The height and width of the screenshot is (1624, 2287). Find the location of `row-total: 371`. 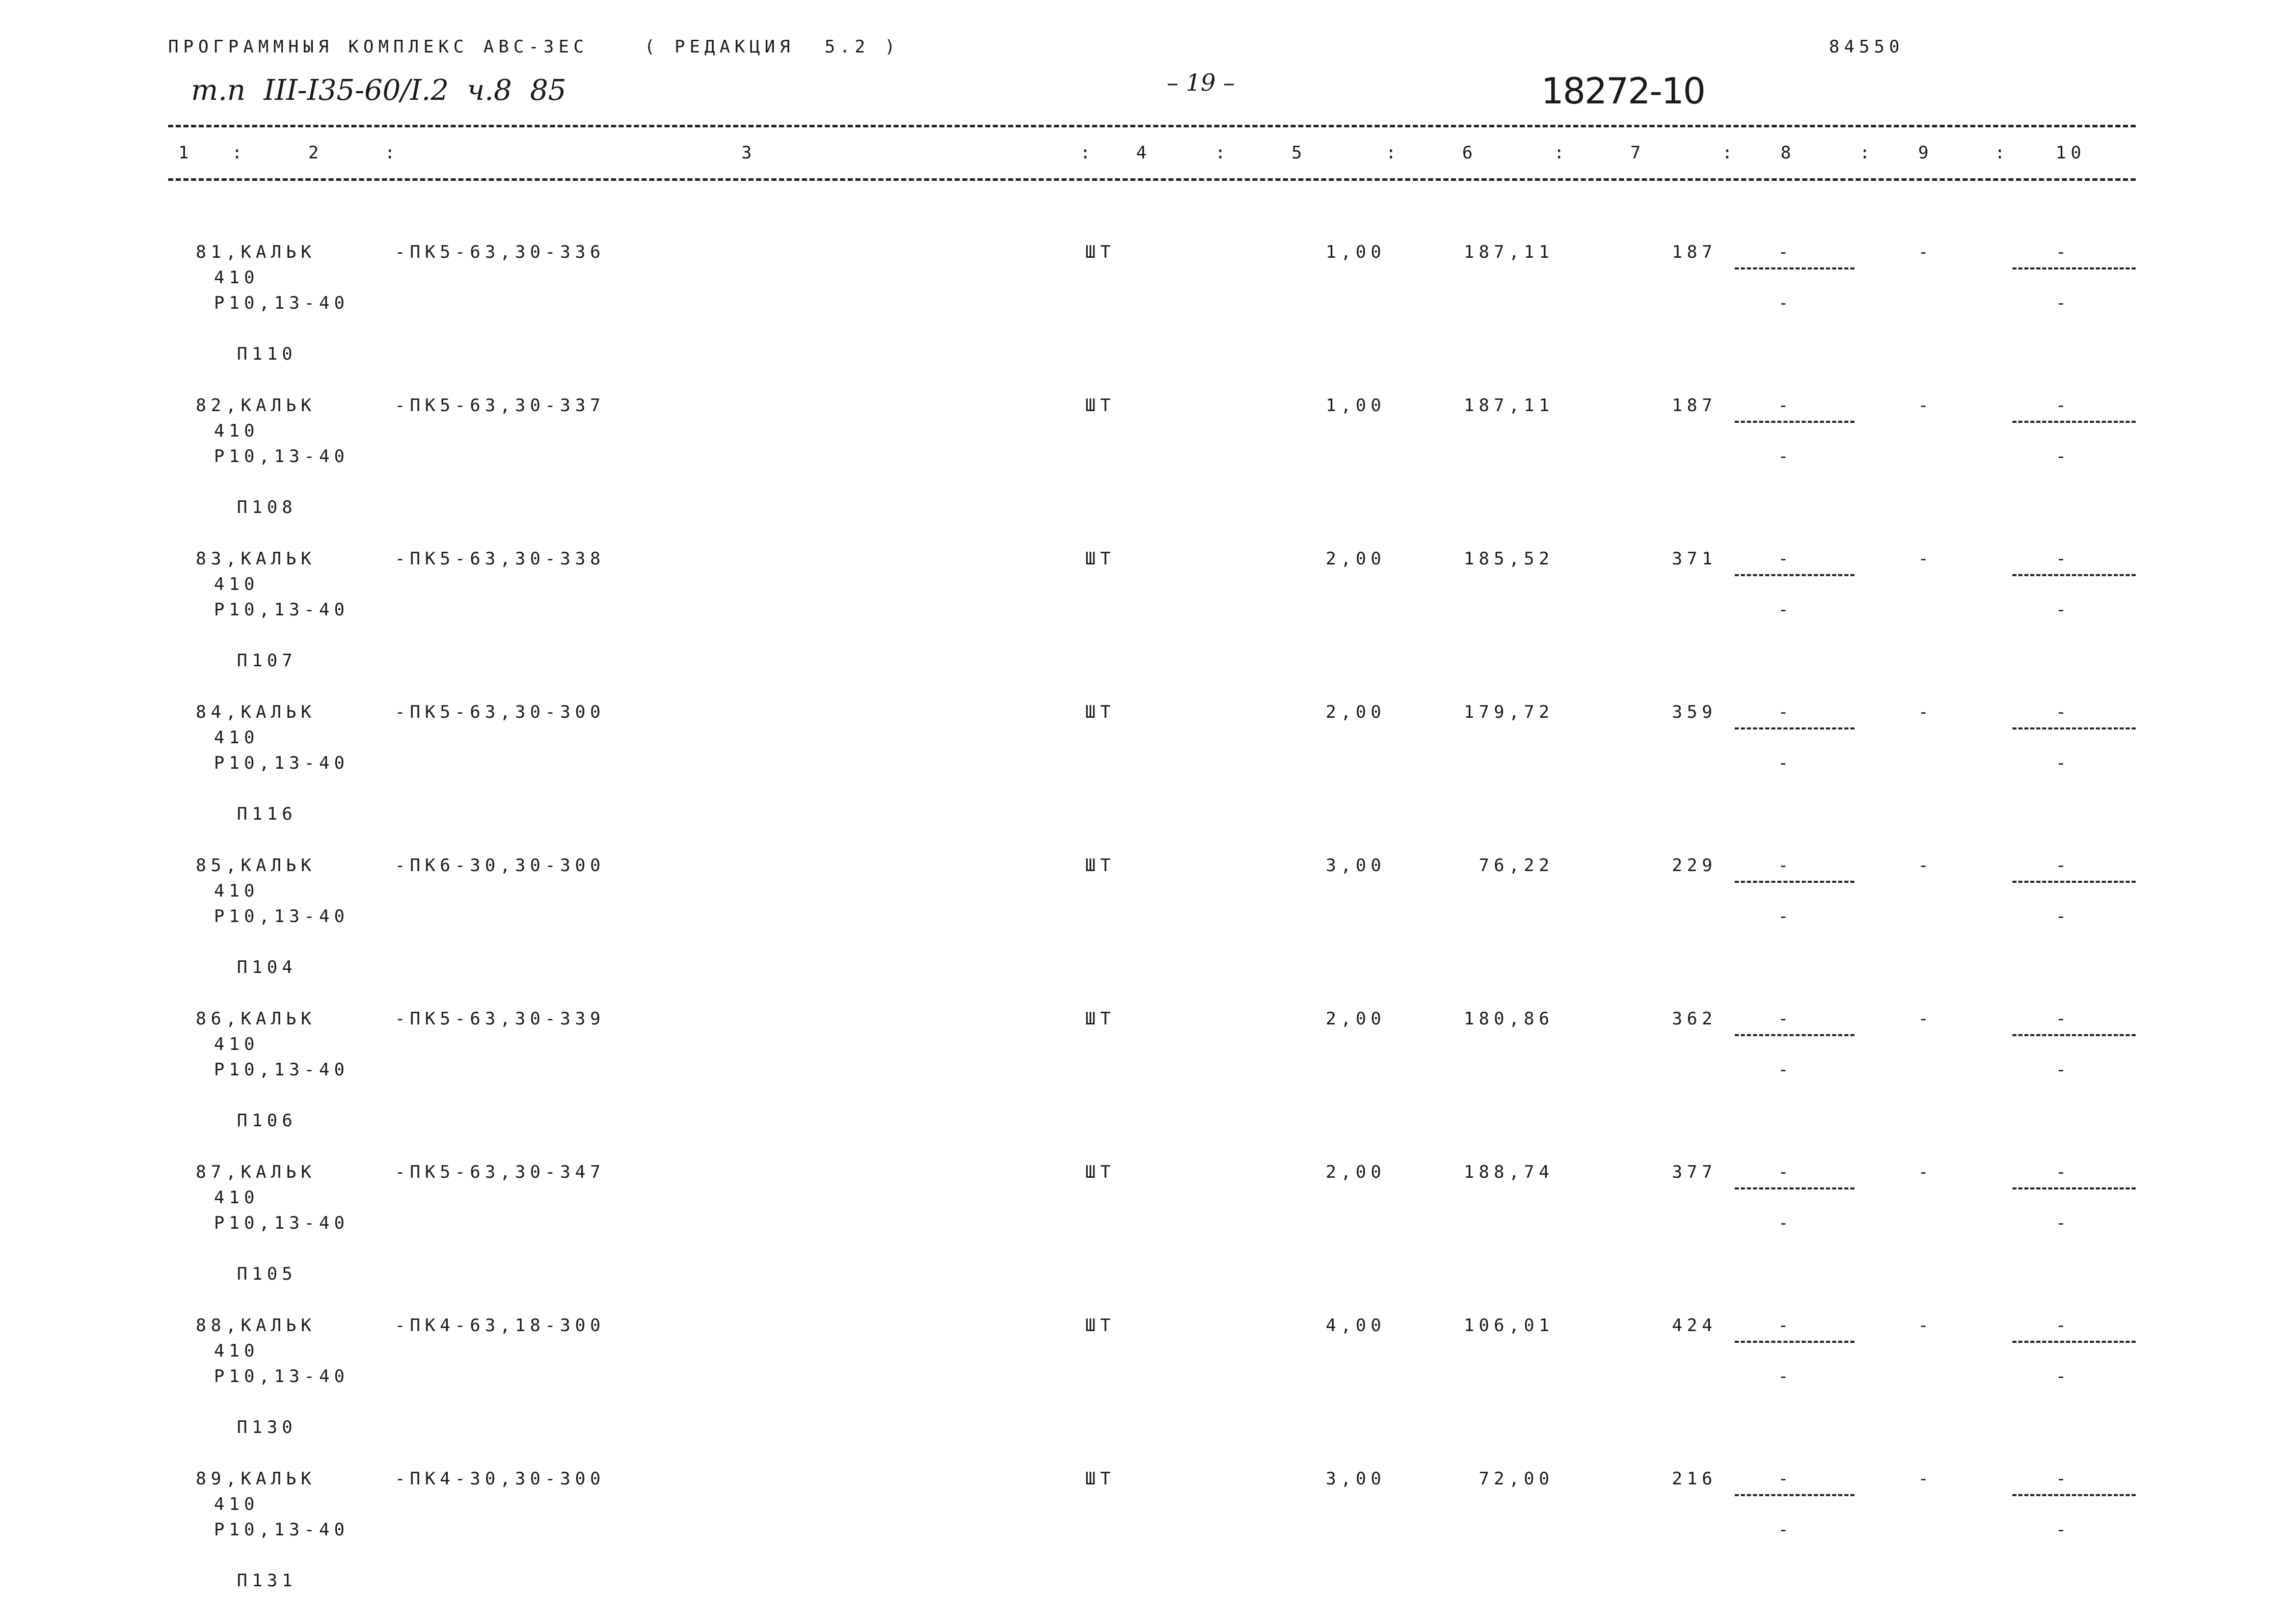

row-total: 371 is located at coordinates (1694, 559).